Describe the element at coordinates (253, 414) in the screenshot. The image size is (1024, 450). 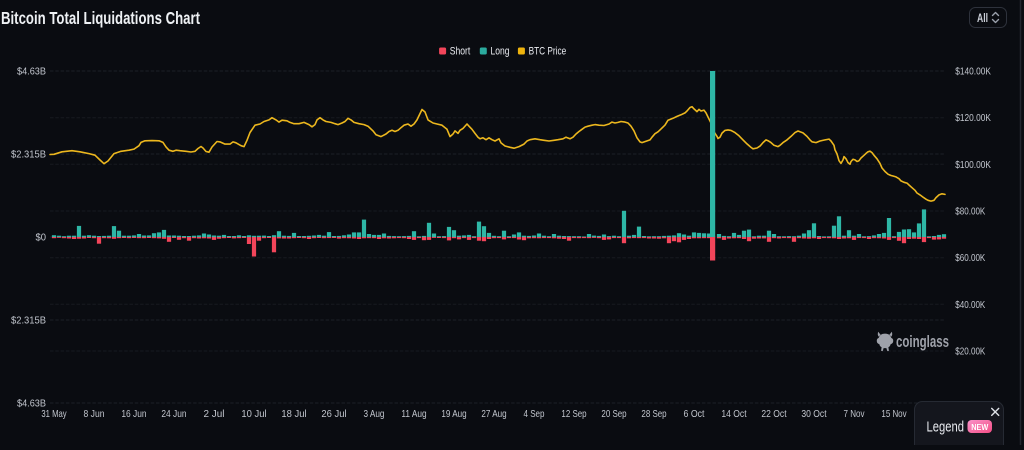
I see `svg-text: 10 Jul` at that location.